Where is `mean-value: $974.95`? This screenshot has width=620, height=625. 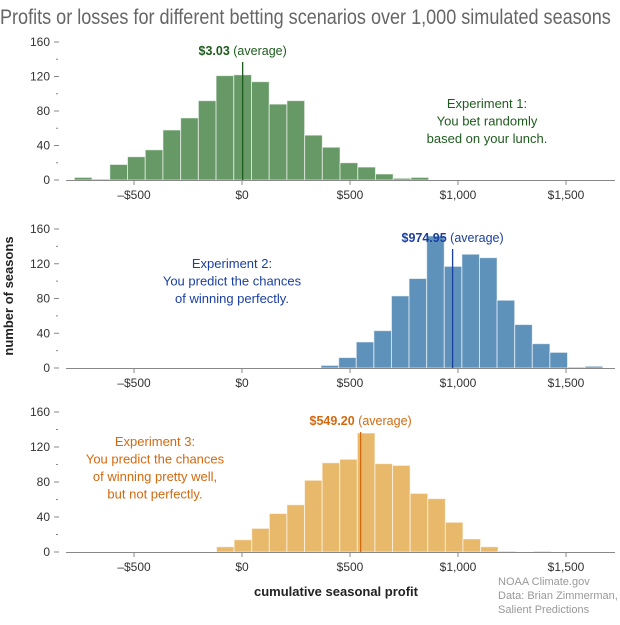 mean-value: $974.95 is located at coordinates (424, 238).